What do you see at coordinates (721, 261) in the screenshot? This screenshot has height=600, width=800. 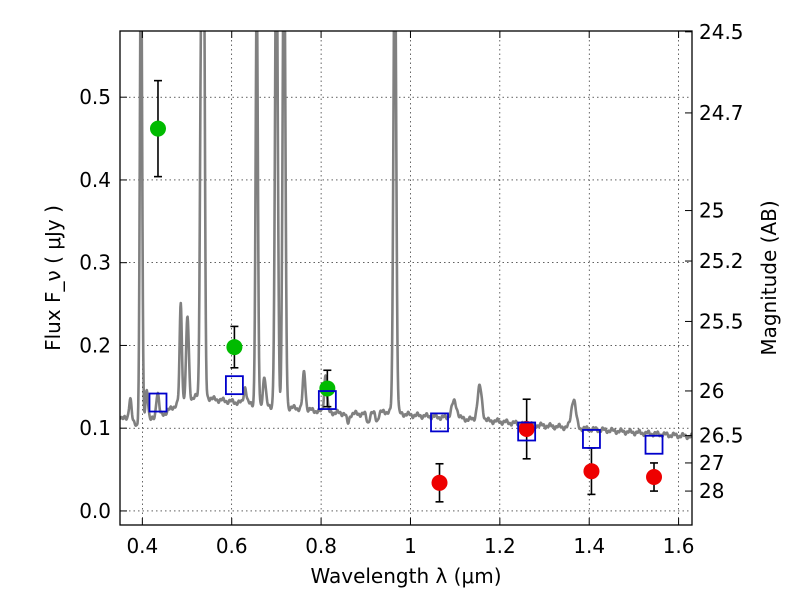 I see `right-tick-label: 25.2` at bounding box center [721, 261].